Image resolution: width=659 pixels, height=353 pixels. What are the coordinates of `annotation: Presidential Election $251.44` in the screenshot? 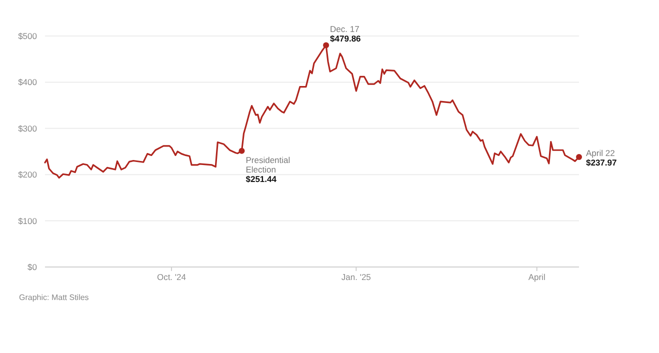 It's located at (268, 169).